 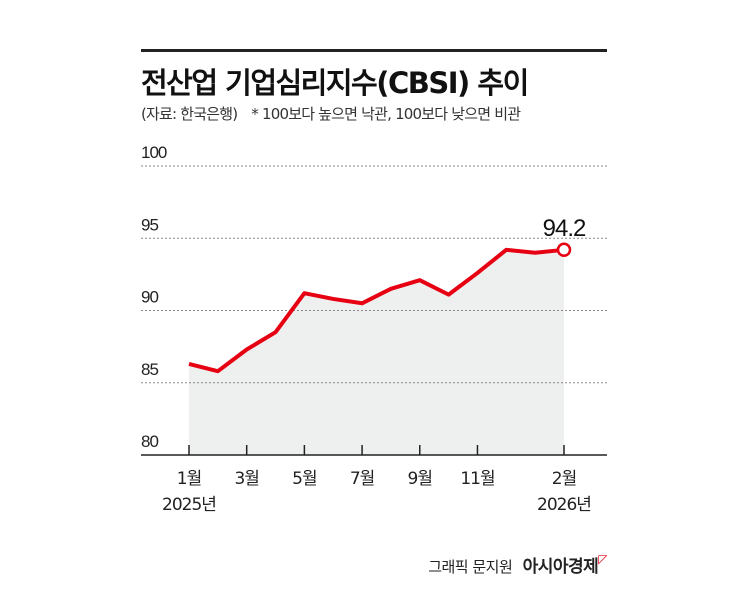 What do you see at coordinates (560, 567) in the screenshot?
I see `brand-logo: 아시아경제` at bounding box center [560, 567].